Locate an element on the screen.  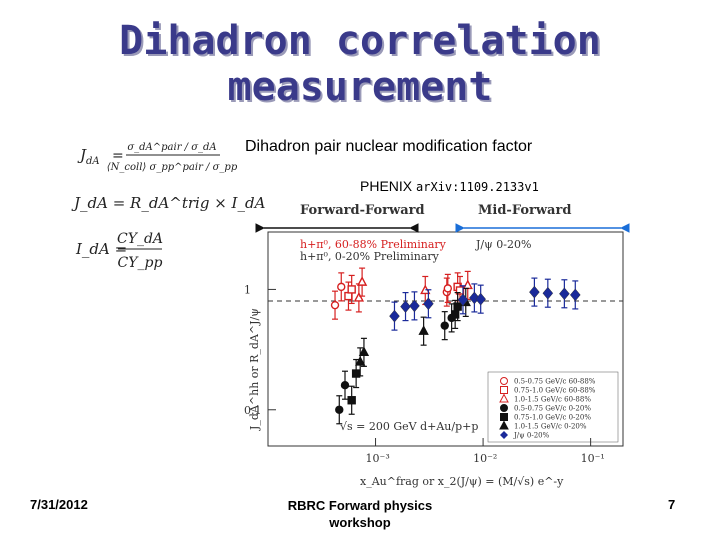
legend-label: 0.75-1.0 GeV/c 0-20% is located at coordinates (552, 418).